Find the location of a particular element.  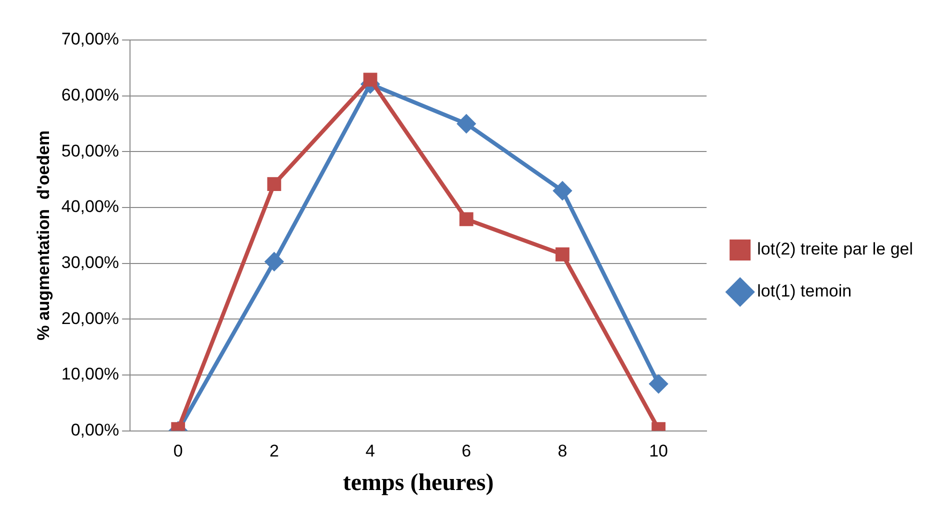

x-tick-label: 6 is located at coordinates (467, 451).